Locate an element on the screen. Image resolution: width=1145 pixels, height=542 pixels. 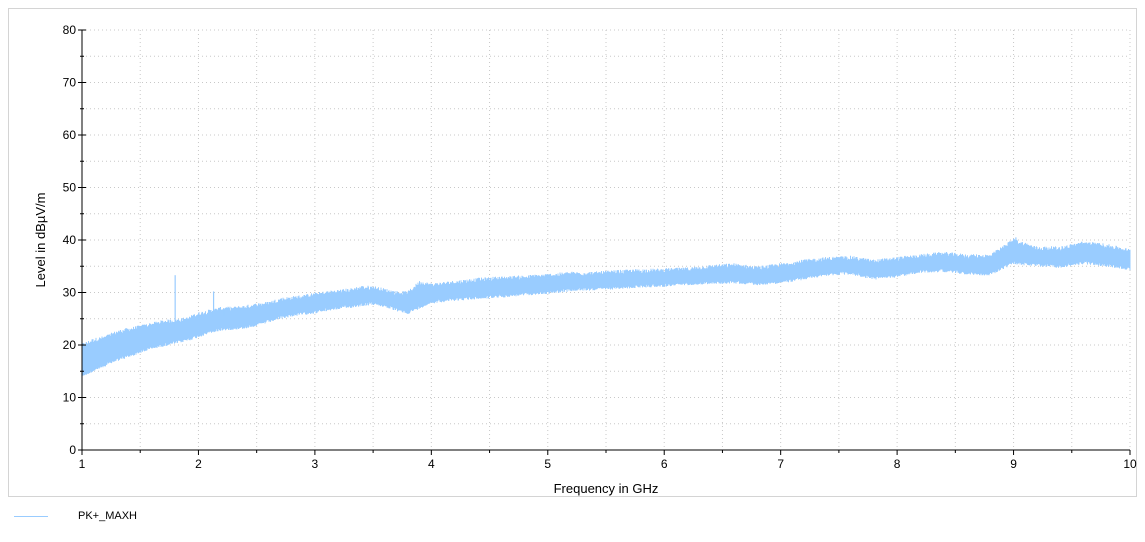
x-axis-title: Frequency in GHz is located at coordinates (606, 488).